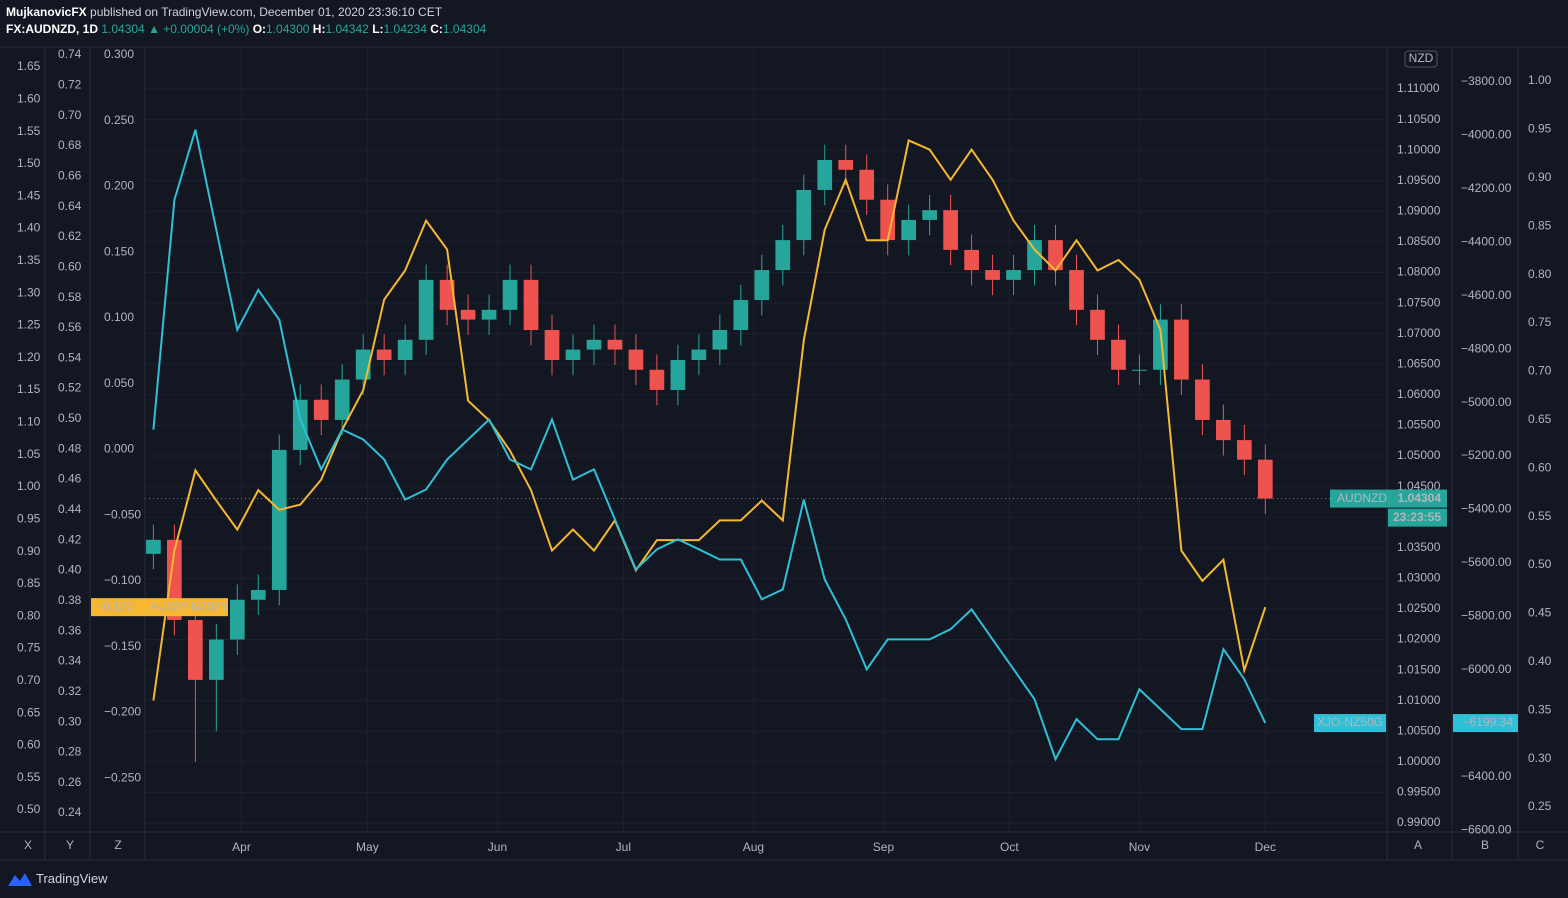  Describe the element at coordinates (70, 388) in the screenshot. I see `y-tick-label: 0.52` at that location.